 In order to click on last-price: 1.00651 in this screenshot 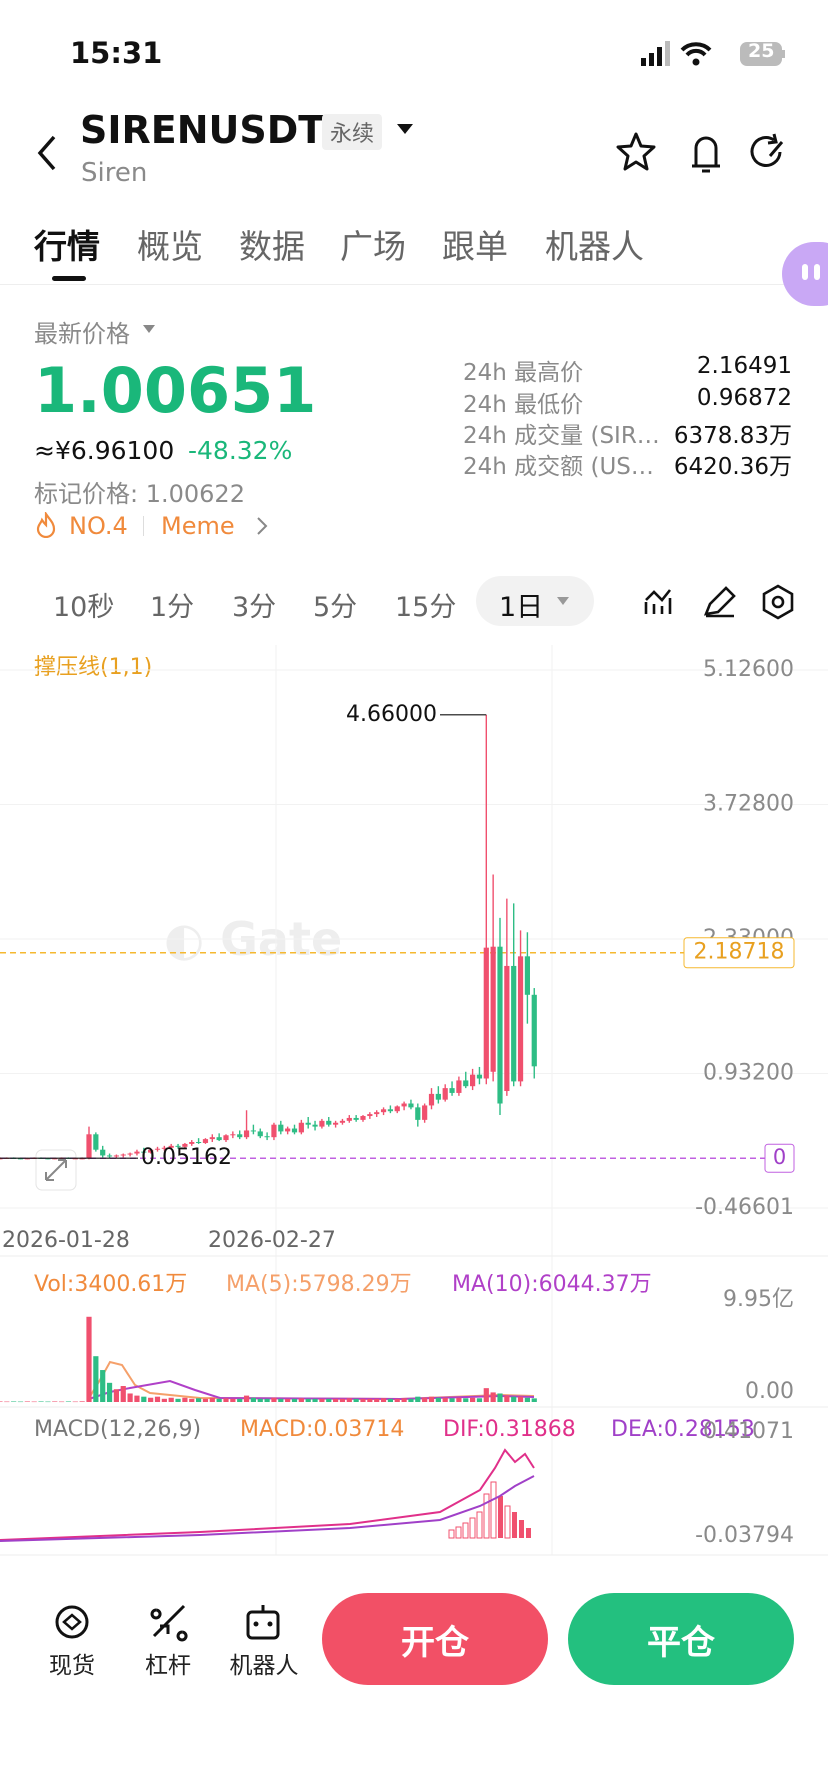, I will do `click(175, 390)`.